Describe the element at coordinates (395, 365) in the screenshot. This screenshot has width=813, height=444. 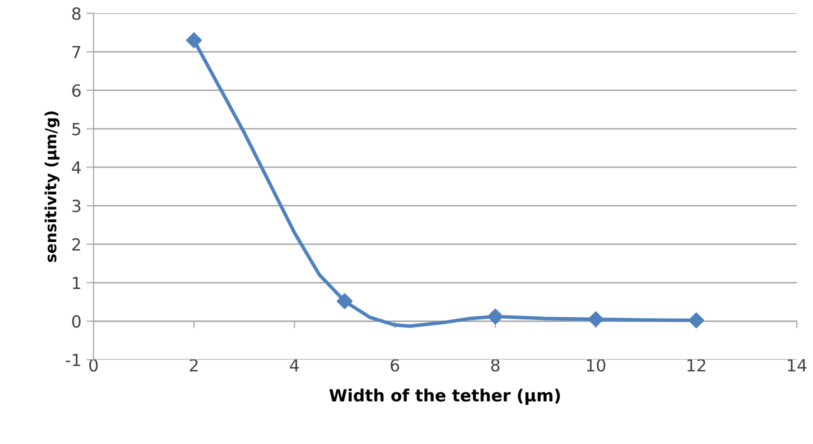
I see `x-tick-label: 6` at that location.